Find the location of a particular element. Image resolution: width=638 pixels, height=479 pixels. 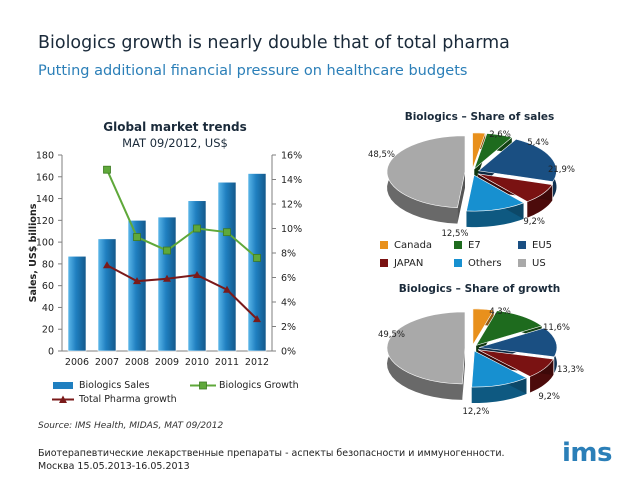

x-tick-label: 2007 is located at coordinates (107, 362).